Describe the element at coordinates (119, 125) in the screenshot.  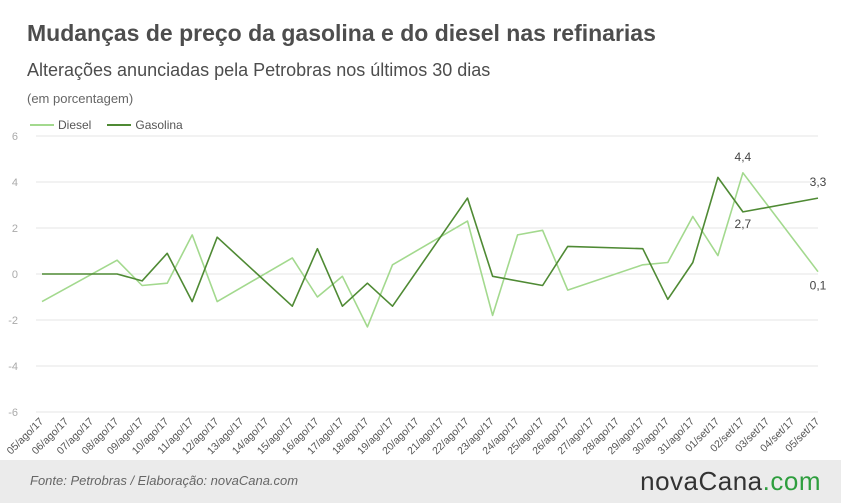
I see `legend-swatch-gasolina` at that location.